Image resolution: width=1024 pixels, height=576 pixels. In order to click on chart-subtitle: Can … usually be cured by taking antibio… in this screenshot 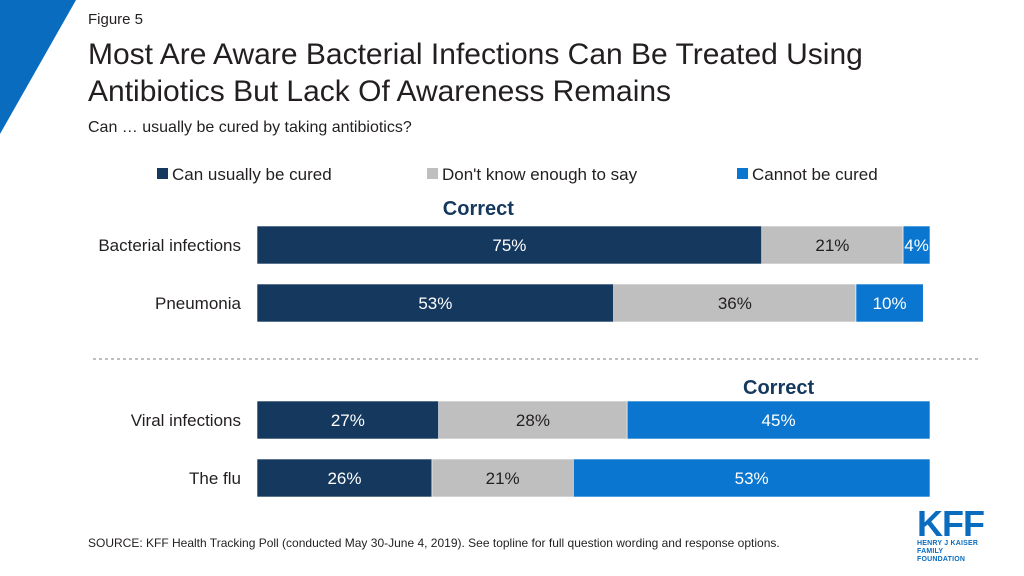, I will do `click(250, 127)`.